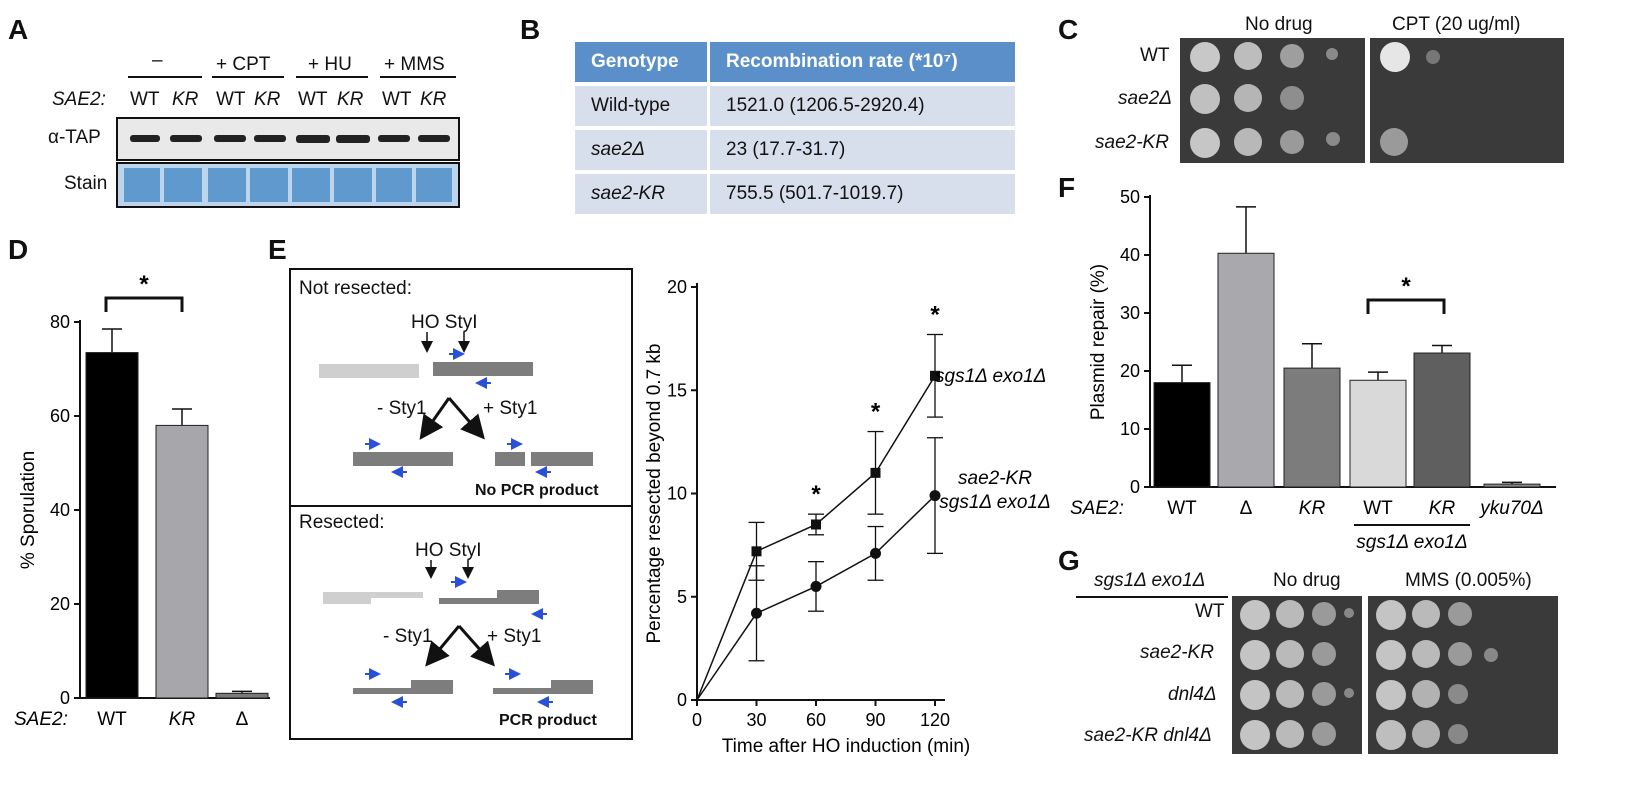  I want to click on spot-plate-mms, so click(1463, 675).